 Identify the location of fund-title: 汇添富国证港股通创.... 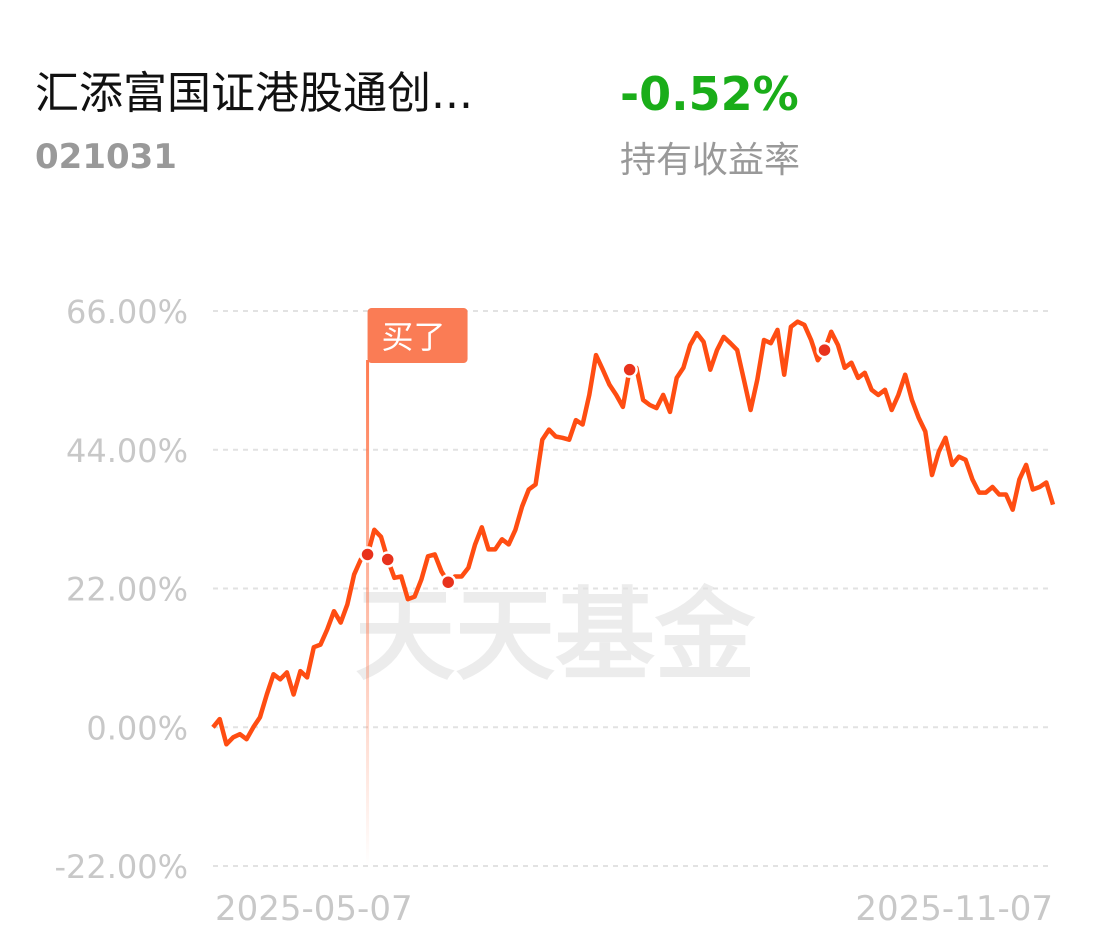
(254, 93).